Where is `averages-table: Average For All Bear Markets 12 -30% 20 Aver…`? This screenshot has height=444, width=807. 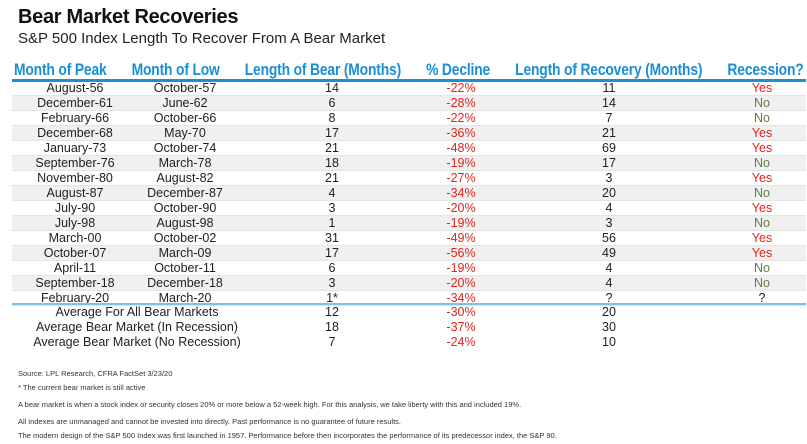
averages-table: Average For All Bear Markets 12 -30% 20 Aver… is located at coordinates (409, 327).